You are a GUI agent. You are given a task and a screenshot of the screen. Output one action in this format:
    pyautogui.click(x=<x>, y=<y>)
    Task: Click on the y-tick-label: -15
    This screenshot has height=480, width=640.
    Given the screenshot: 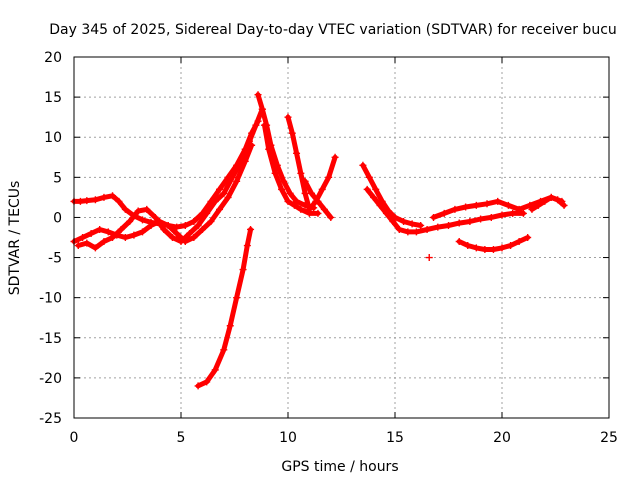 What is the action you would take?
    pyautogui.click(x=50, y=339)
    